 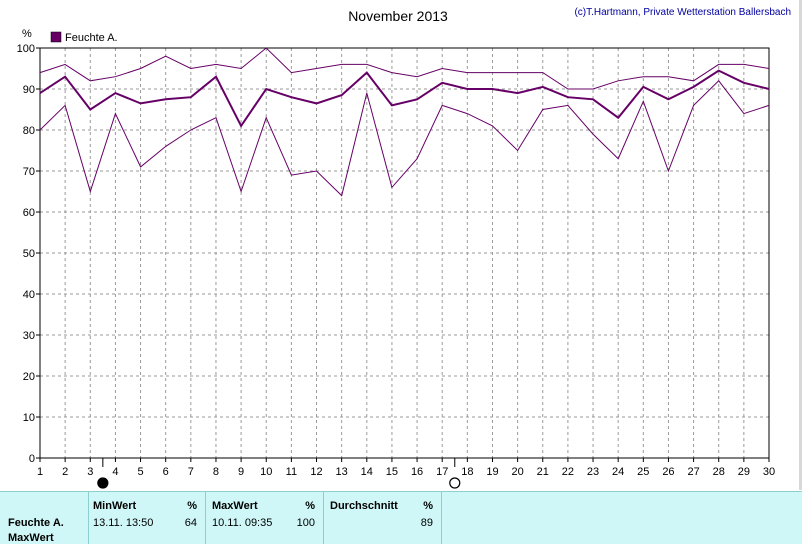 What do you see at coordinates (417, 472) in the screenshot?
I see `x-tick-label: 16` at bounding box center [417, 472].